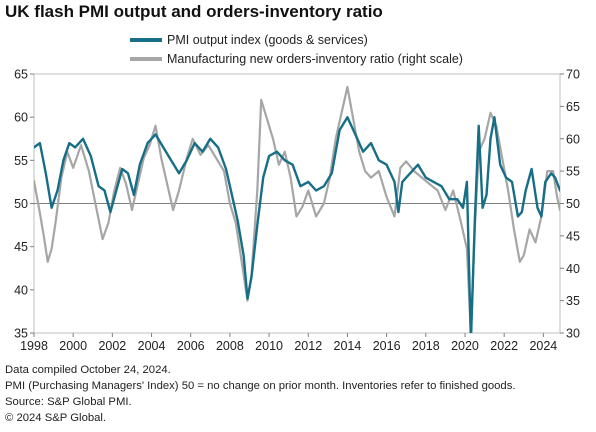 The width and height of the screenshot is (596, 432). I want to click on right-tick-label: 55, so click(573, 172).